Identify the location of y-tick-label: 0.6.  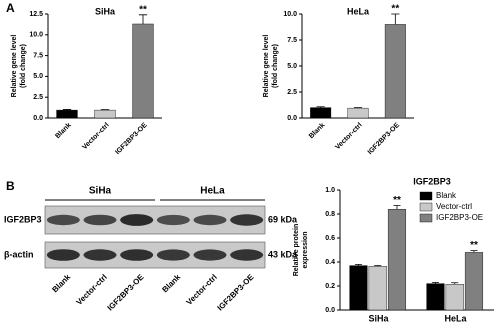
(330, 238).